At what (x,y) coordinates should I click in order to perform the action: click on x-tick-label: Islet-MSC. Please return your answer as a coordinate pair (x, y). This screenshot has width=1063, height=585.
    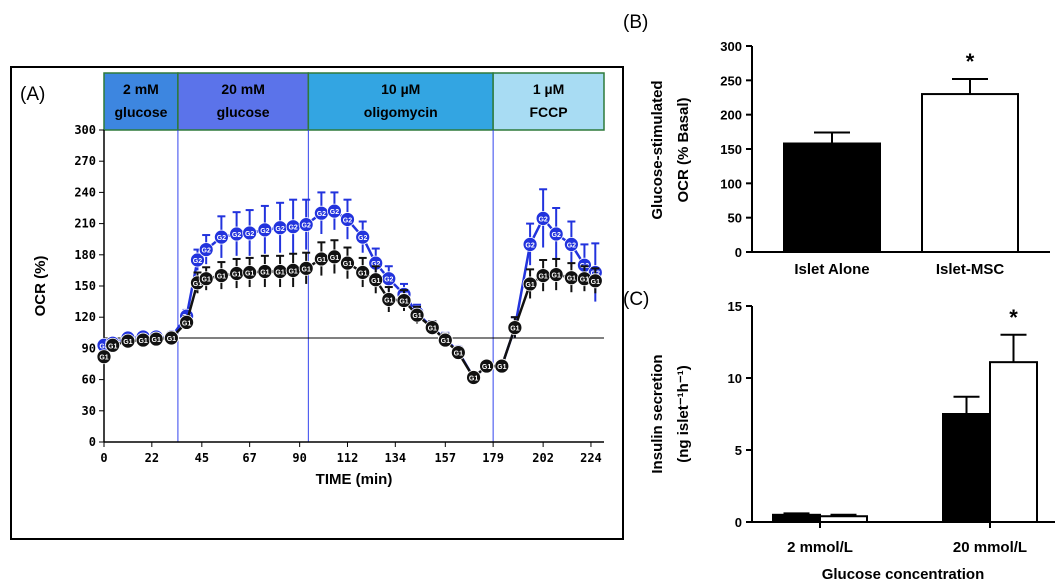
    Looking at the image, I should click on (970, 269).